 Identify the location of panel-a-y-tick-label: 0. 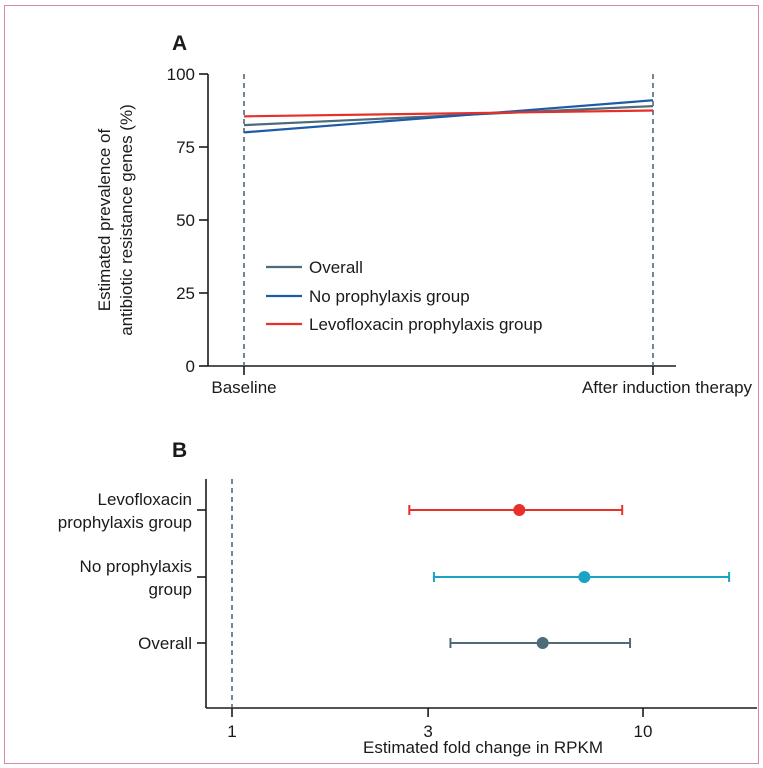
(190, 366).